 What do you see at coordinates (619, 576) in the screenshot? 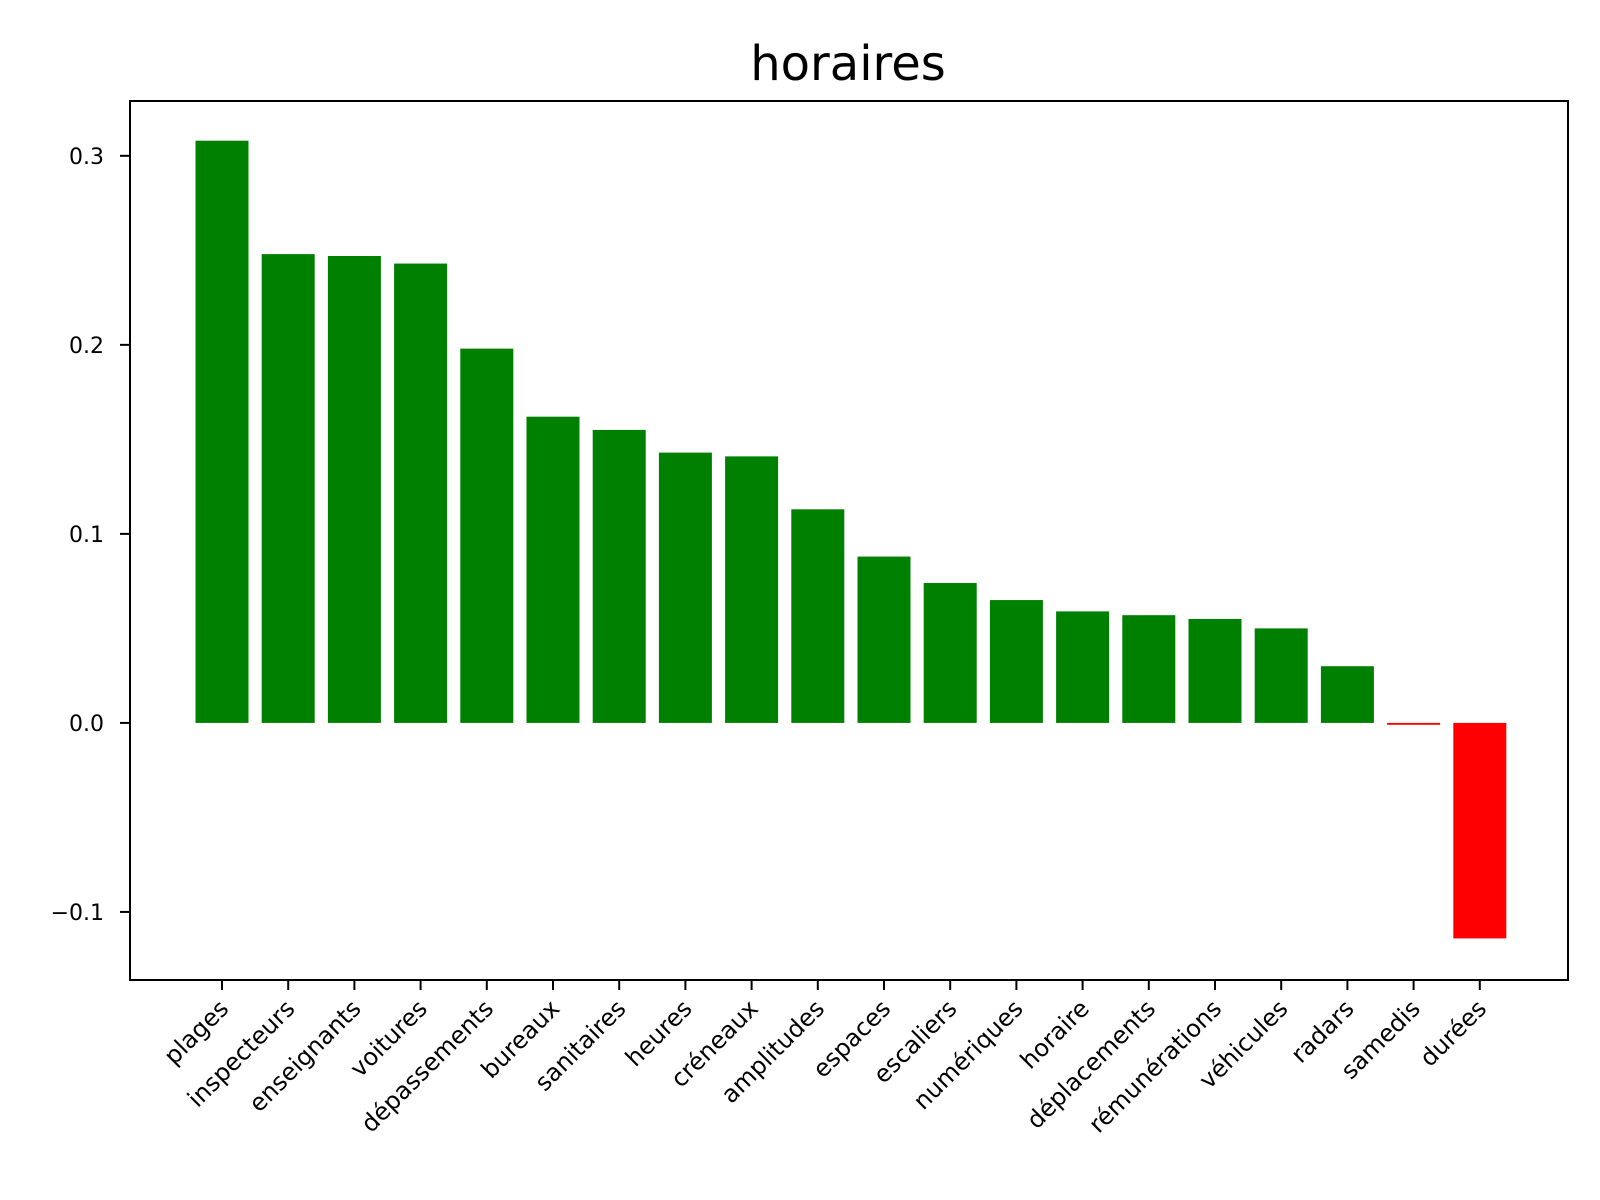
I see `bar-sanitaires` at bounding box center [619, 576].